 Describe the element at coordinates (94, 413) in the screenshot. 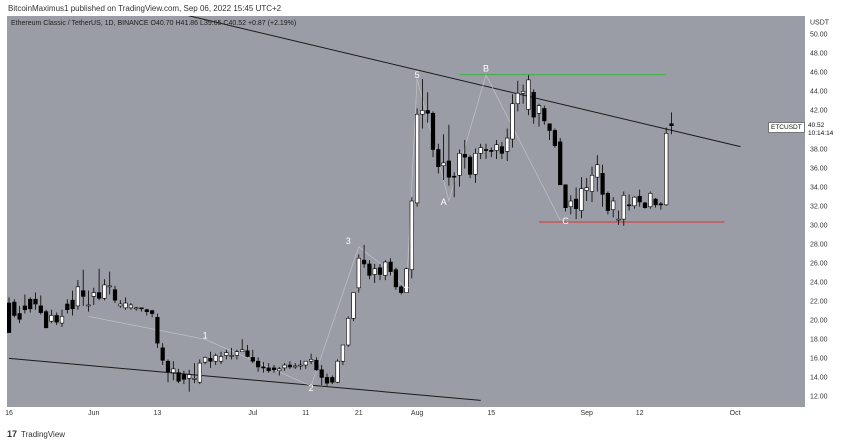

I see `time-tick-label: Jun` at that location.